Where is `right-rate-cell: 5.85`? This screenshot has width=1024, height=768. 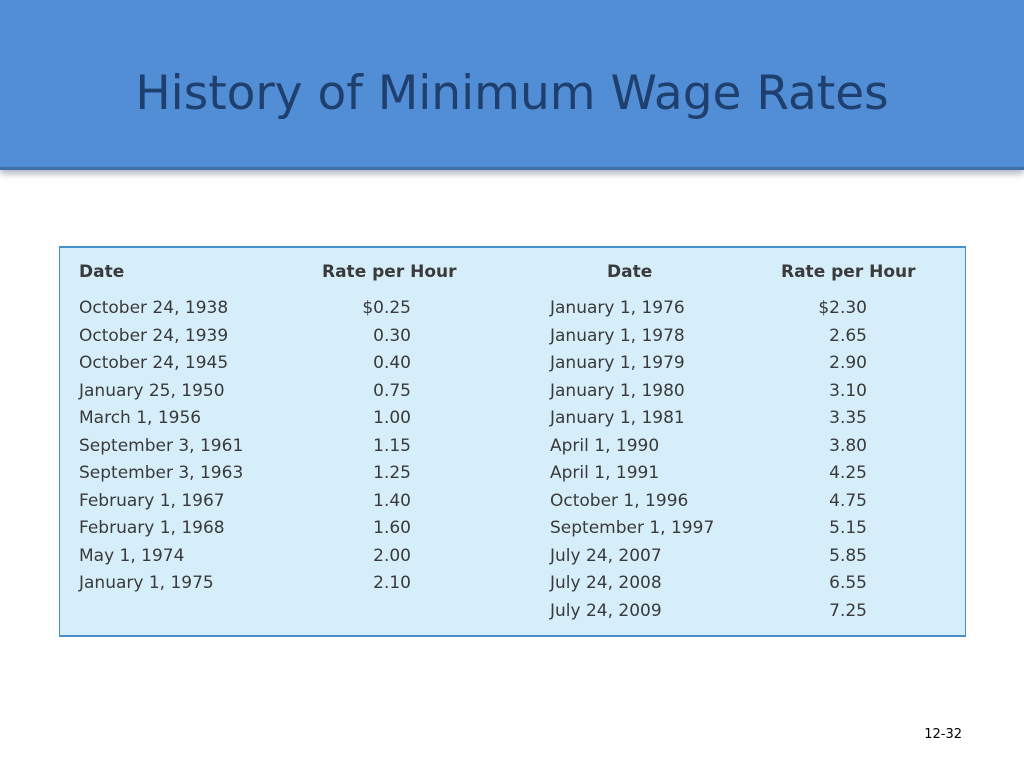
right-rate-cell: 5.85 is located at coordinates (848, 555).